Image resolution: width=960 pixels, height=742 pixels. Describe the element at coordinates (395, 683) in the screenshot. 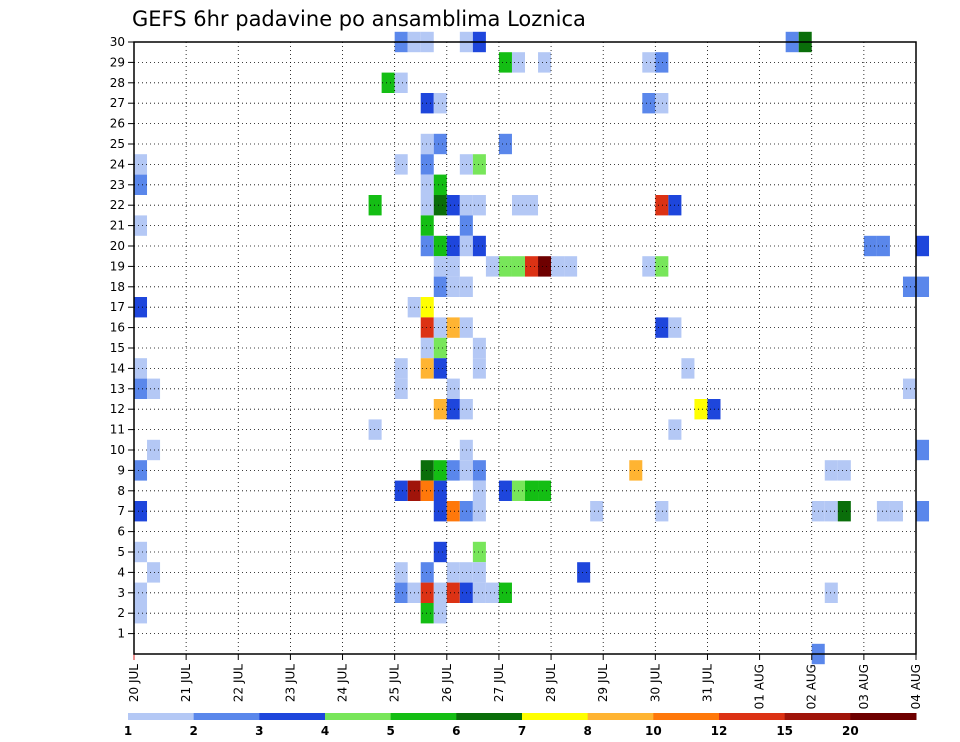

I see `x-tick-label: 25 JUL` at that location.